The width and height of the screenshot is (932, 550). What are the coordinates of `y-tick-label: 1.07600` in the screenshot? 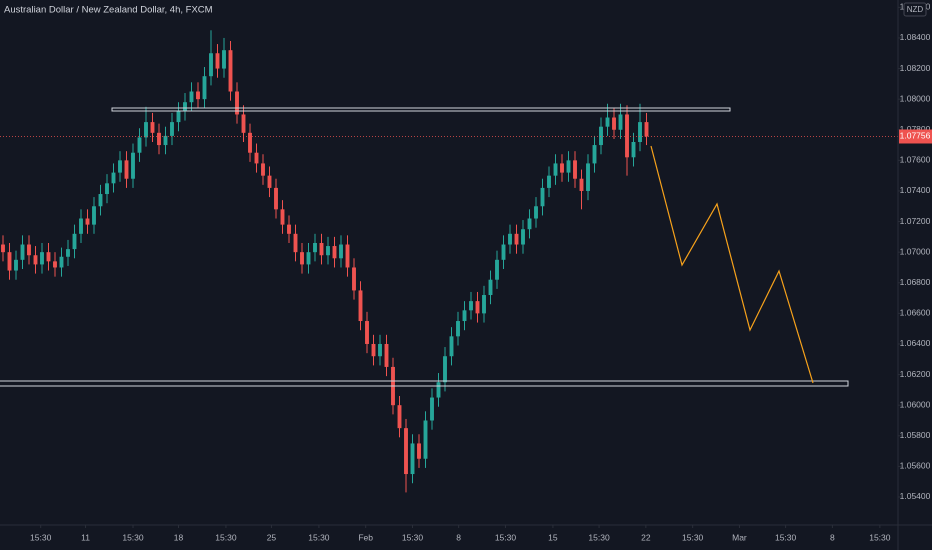 It's located at (915, 160).